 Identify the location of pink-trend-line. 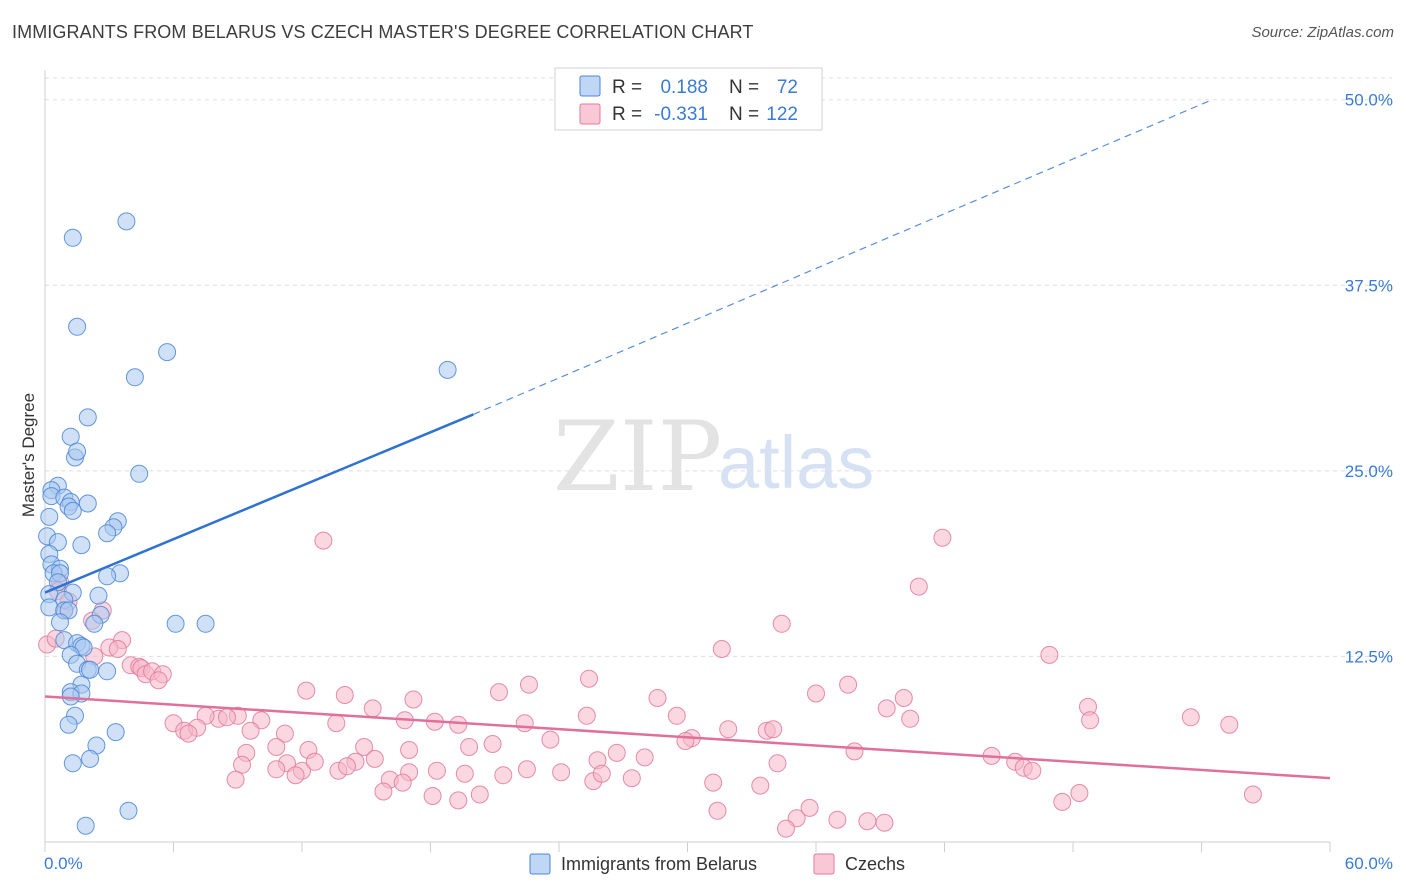
(687, 737).